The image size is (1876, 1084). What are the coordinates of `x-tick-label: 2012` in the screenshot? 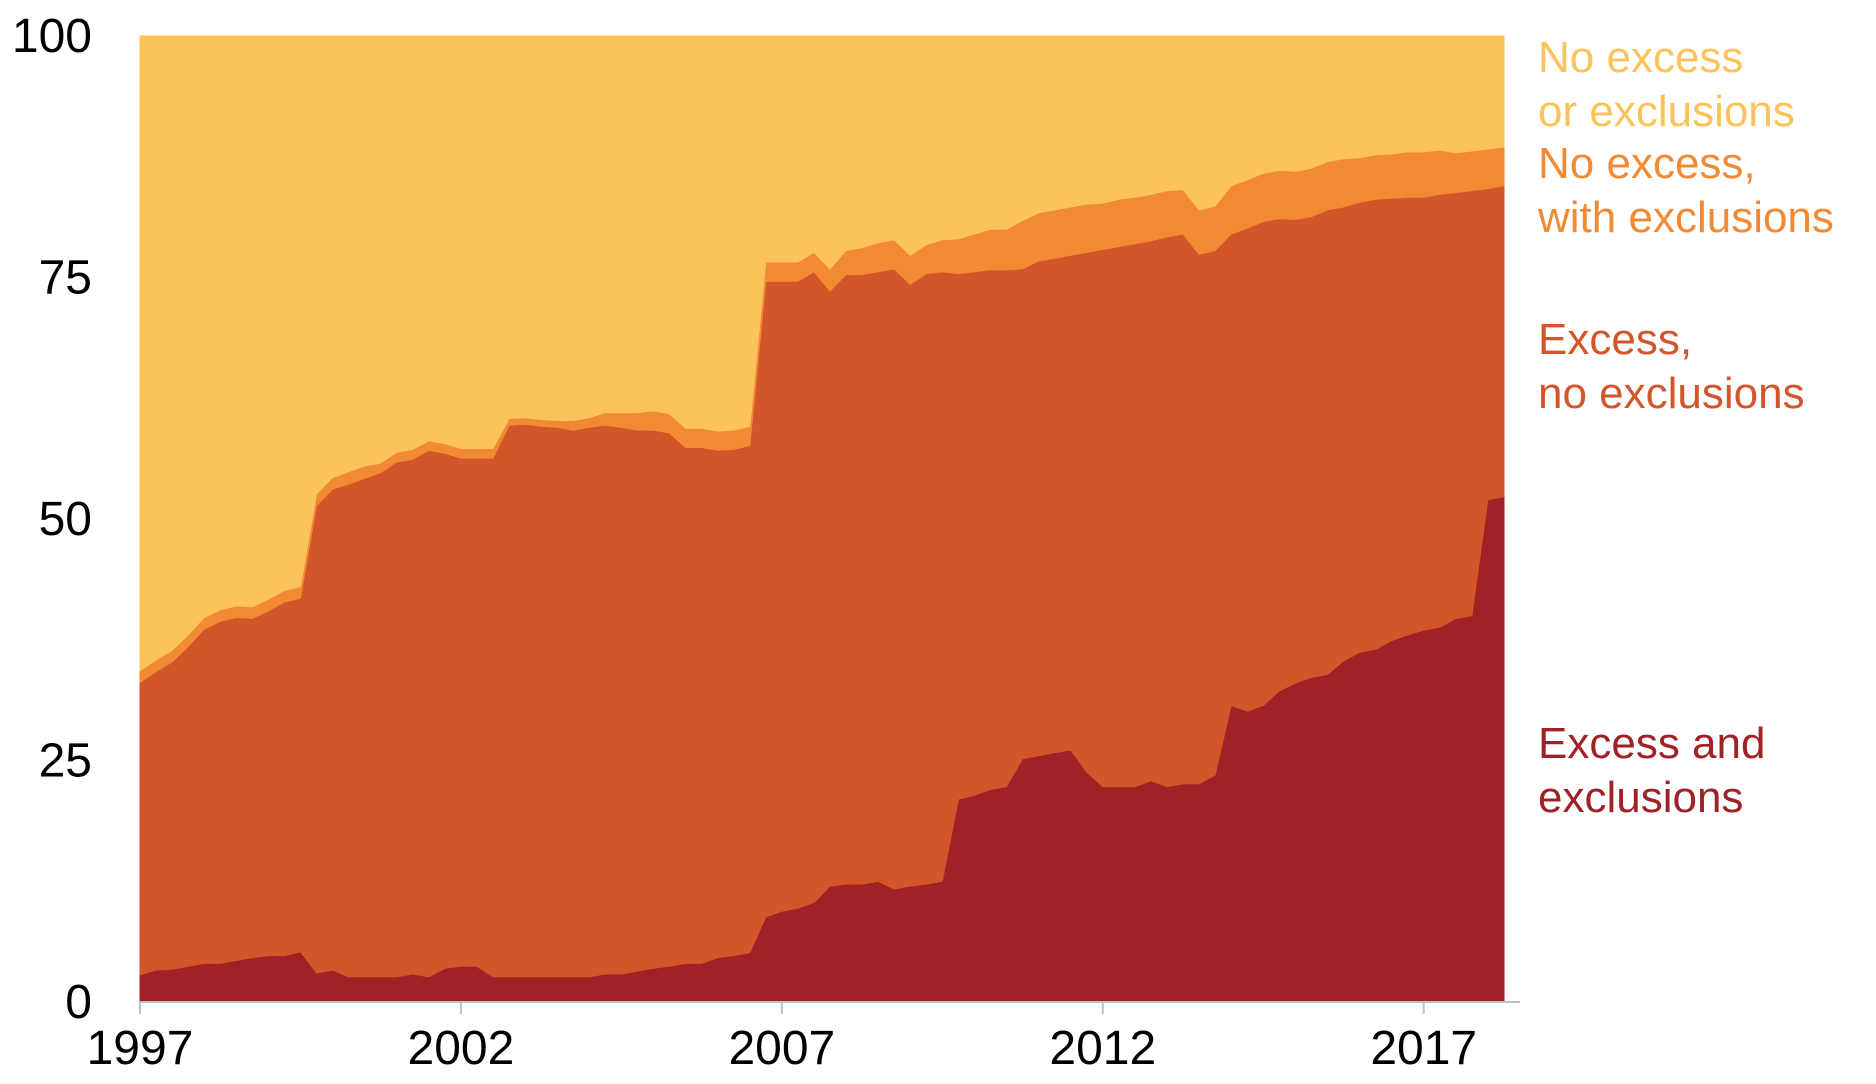 It's located at (1102, 1048).